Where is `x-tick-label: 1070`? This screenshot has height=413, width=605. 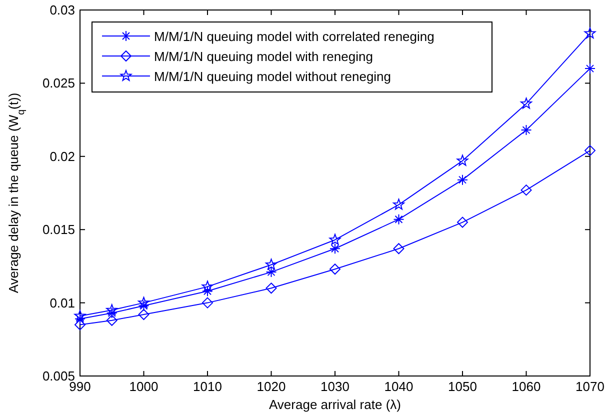 x-tick-label: 1070 is located at coordinates (590, 386).